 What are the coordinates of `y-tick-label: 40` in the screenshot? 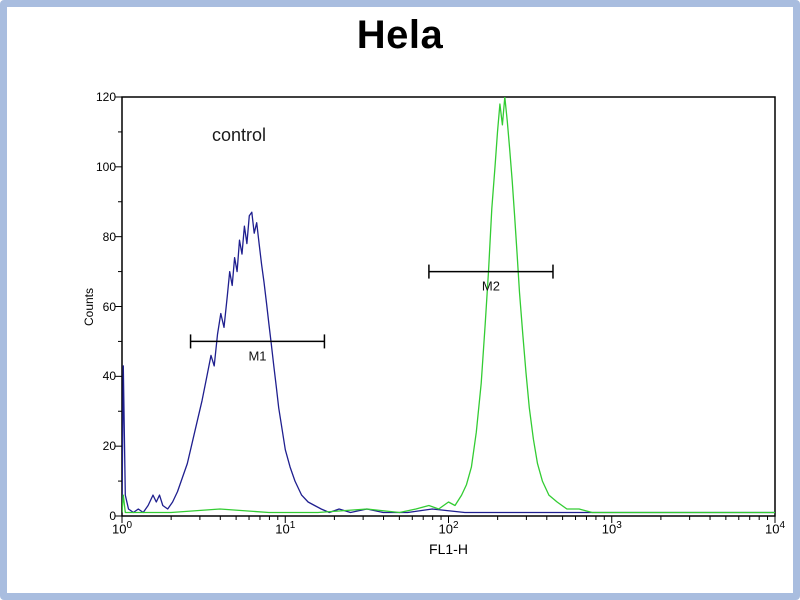 It's located at (109, 376).